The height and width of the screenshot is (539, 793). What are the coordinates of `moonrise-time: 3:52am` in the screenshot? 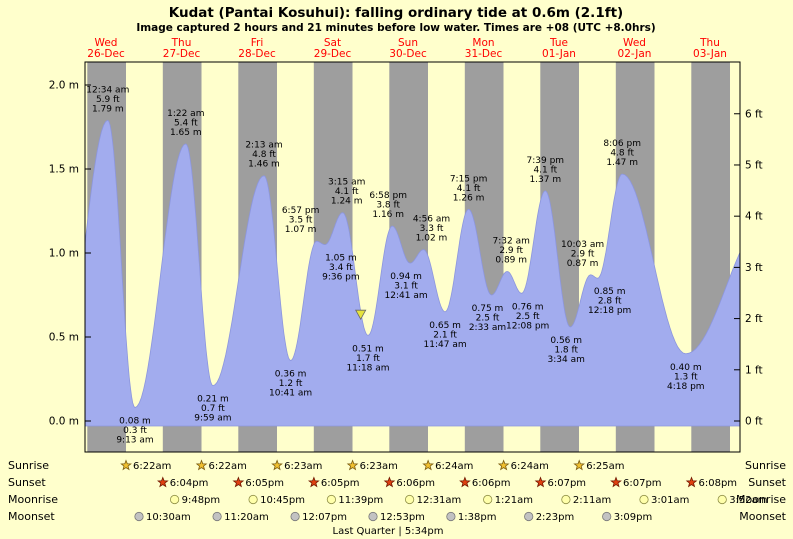 It's located at (748, 500).